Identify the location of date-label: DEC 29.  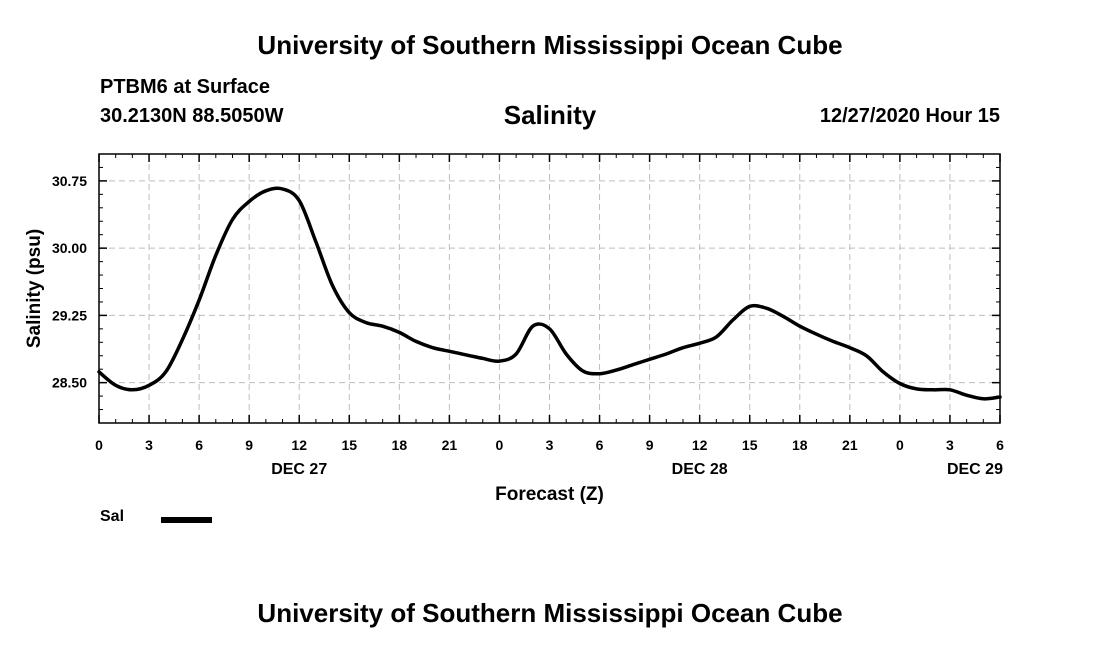
(975, 469).